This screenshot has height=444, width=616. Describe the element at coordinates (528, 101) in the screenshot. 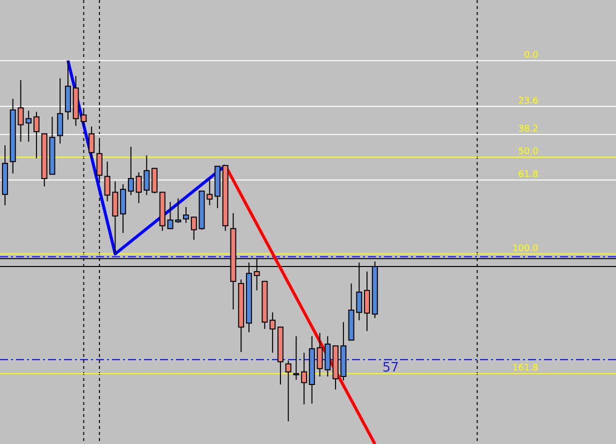

I see `text: 23.6` at that location.